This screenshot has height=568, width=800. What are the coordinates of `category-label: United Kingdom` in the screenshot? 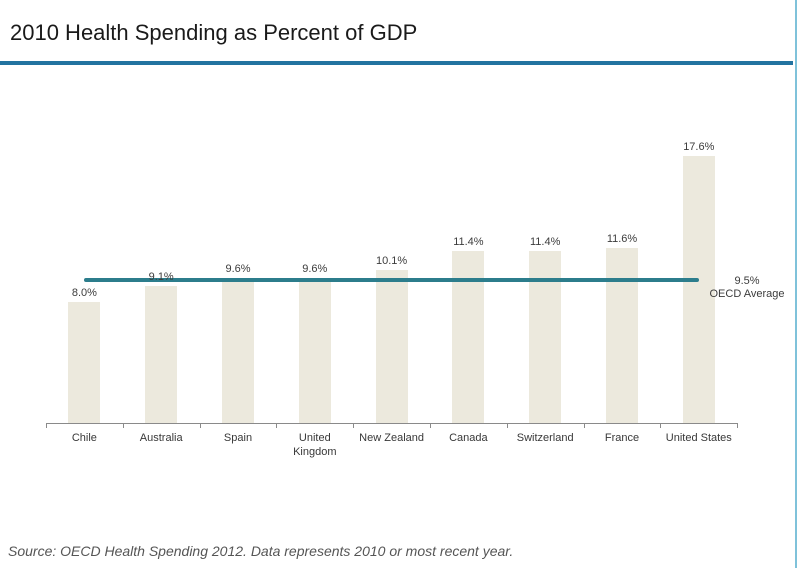 It's located at (315, 445).